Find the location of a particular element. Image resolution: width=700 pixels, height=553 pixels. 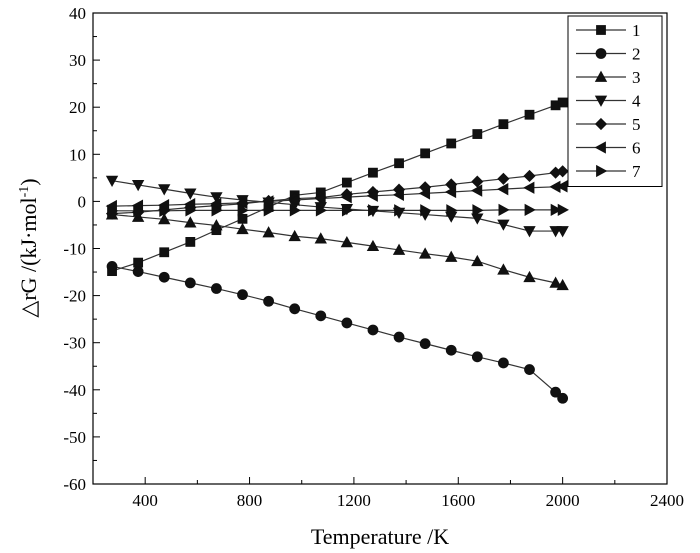

series-5-point is located at coordinates (529, 176).